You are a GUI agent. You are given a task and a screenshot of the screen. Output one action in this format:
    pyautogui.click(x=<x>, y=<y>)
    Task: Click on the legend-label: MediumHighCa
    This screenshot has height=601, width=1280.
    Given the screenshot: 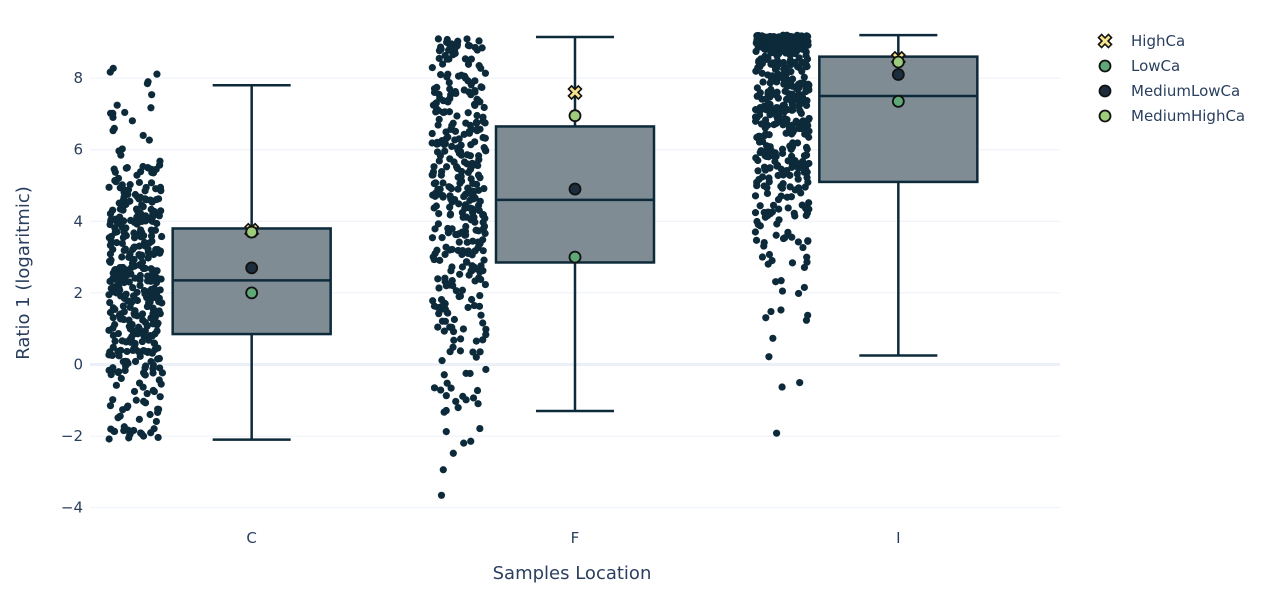 What is the action you would take?
    pyautogui.click(x=1188, y=116)
    